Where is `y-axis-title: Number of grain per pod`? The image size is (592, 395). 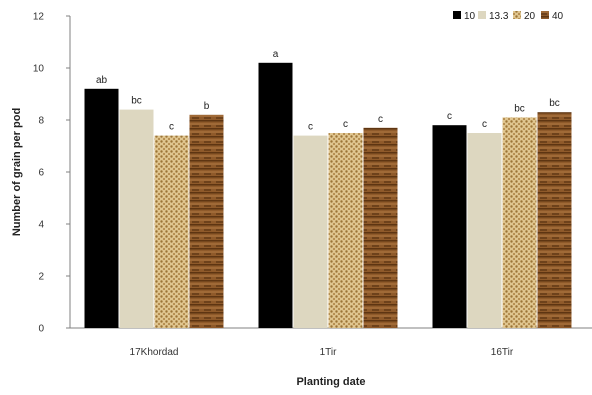
y-axis-title: Number of grain per pod is located at coordinates (17, 172).